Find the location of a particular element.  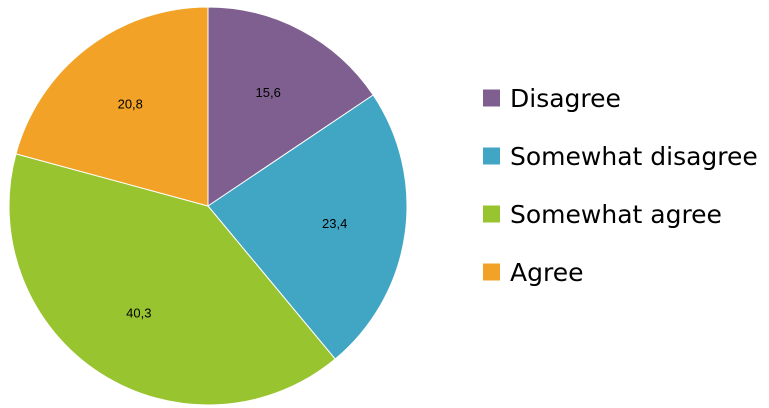

legend-swatch-somewhat-agree is located at coordinates (491, 214).